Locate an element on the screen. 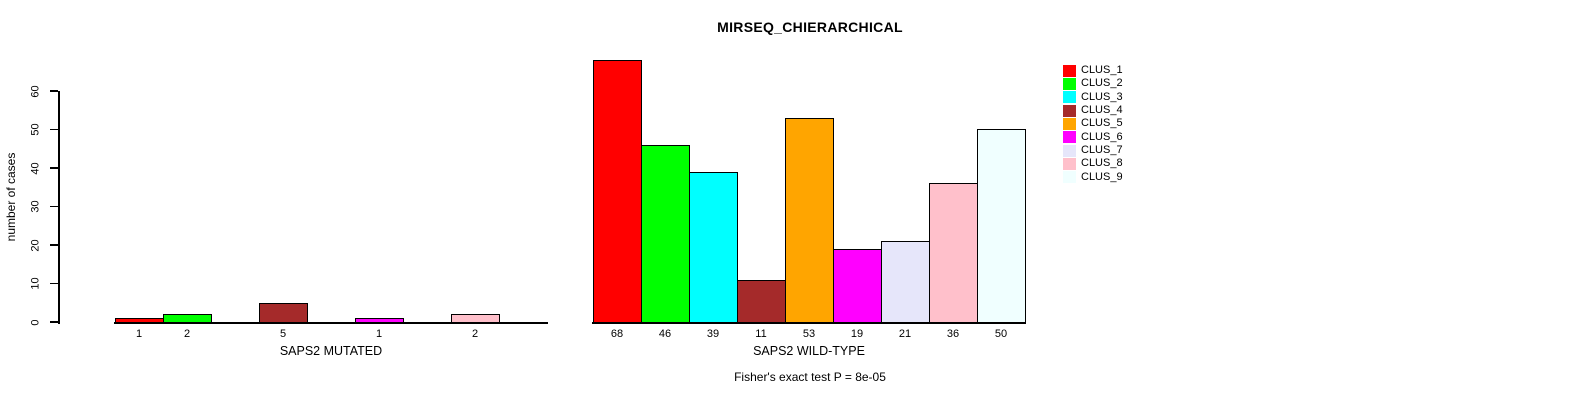  legend-label: CLUS_3 is located at coordinates (1102, 96).